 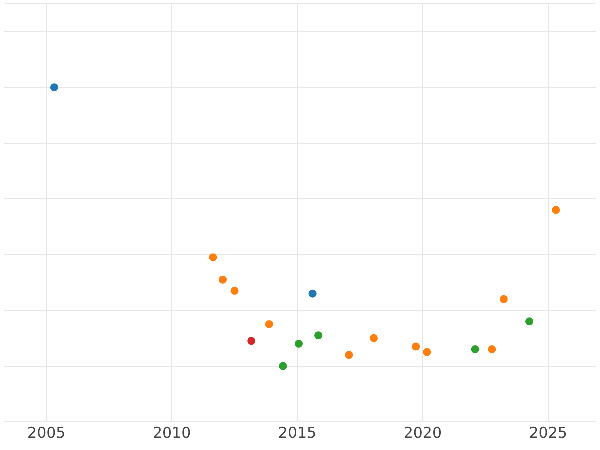 What do you see at coordinates (548, 433) in the screenshot?
I see `x-tick-label: 2025` at bounding box center [548, 433].